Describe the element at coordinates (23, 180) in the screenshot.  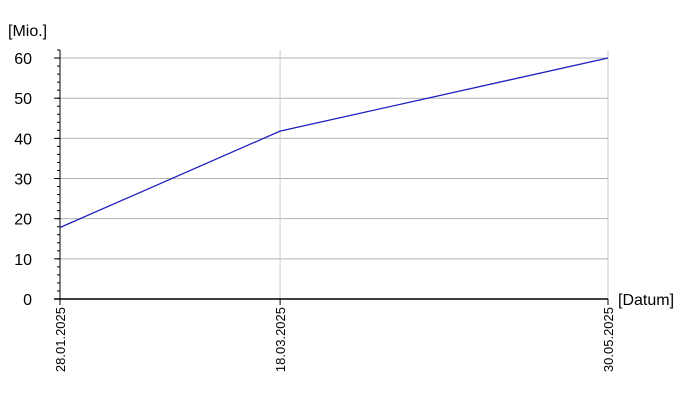
I see `y-tick-label: 30` at that location.